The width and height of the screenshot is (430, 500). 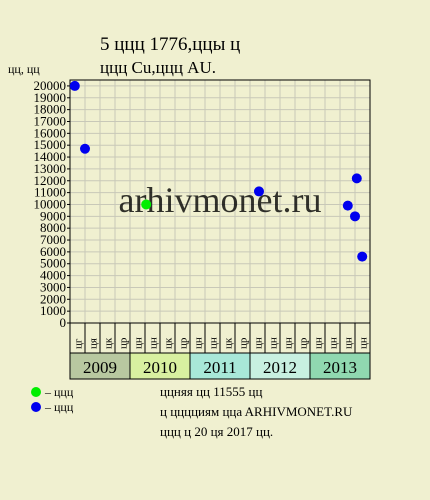 I want to click on y-tick-label: 19000, so click(x=50, y=97).